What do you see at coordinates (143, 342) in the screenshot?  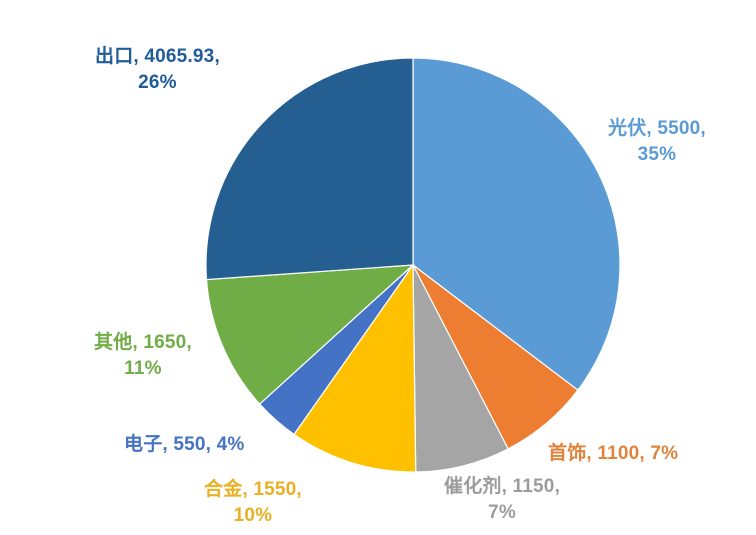 I see `pie-label-qita-line1: 其他, 1650,` at bounding box center [143, 342].